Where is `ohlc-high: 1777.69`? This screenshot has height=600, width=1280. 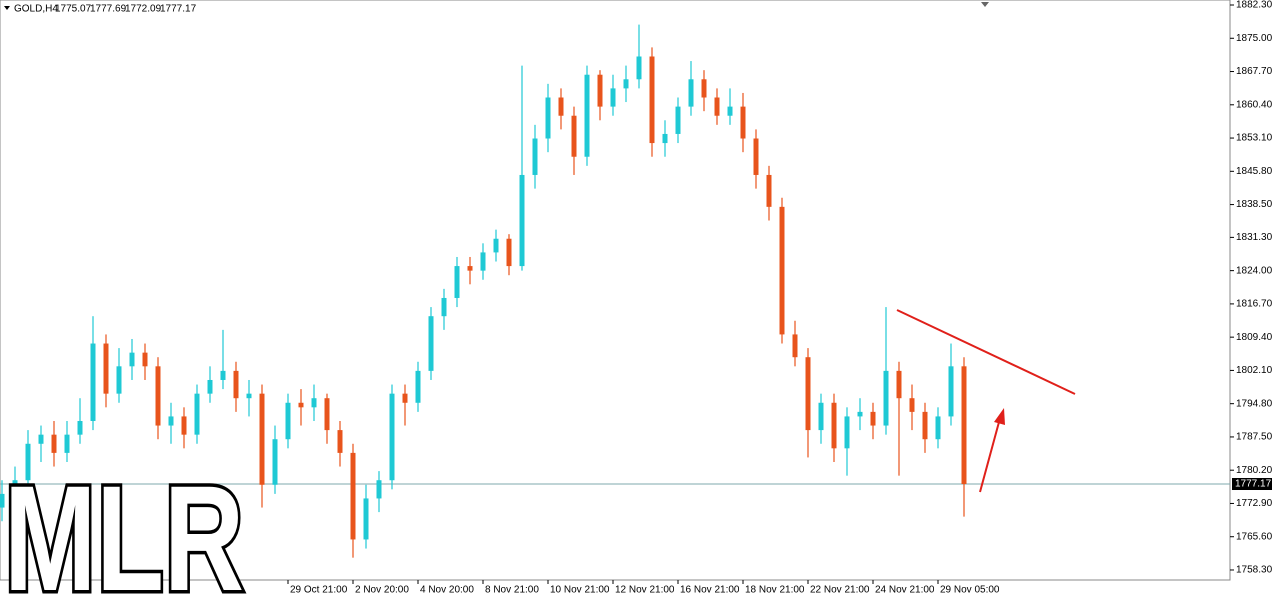 ohlc-high: 1777.69 is located at coordinates (108, 9).